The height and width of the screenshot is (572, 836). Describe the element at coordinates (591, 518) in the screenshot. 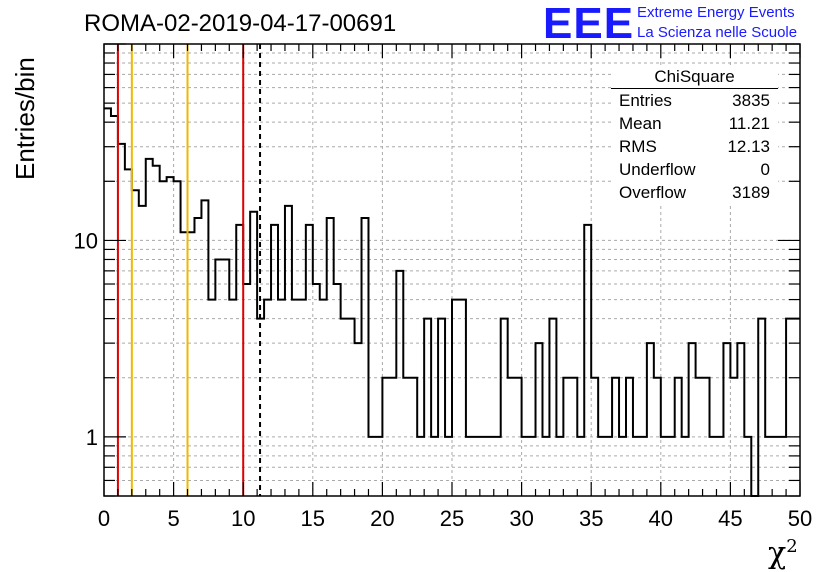

I see `x-tick-label: 35` at that location.